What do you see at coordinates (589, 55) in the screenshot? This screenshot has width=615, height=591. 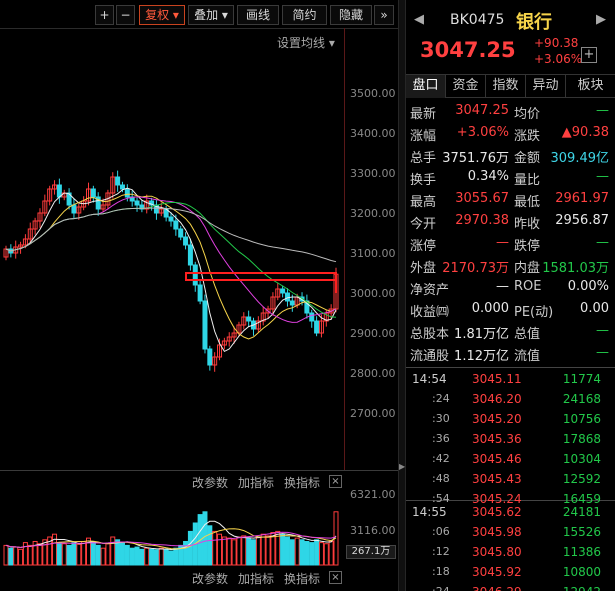 I see `add-watchlist-button: +` at bounding box center [589, 55].